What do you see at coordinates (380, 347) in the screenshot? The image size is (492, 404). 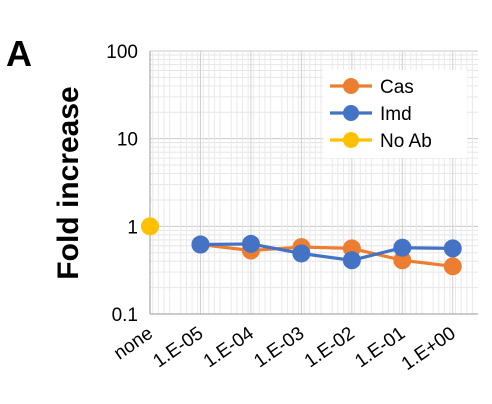 I see `x-tick-label: 1.E-01` at bounding box center [380, 347].